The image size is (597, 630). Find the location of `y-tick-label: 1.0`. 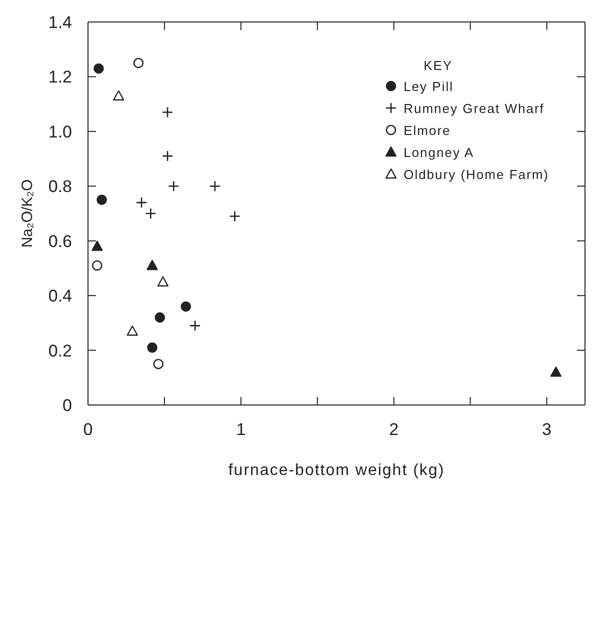

y-tick-label: 1.0 is located at coordinates (60, 132).